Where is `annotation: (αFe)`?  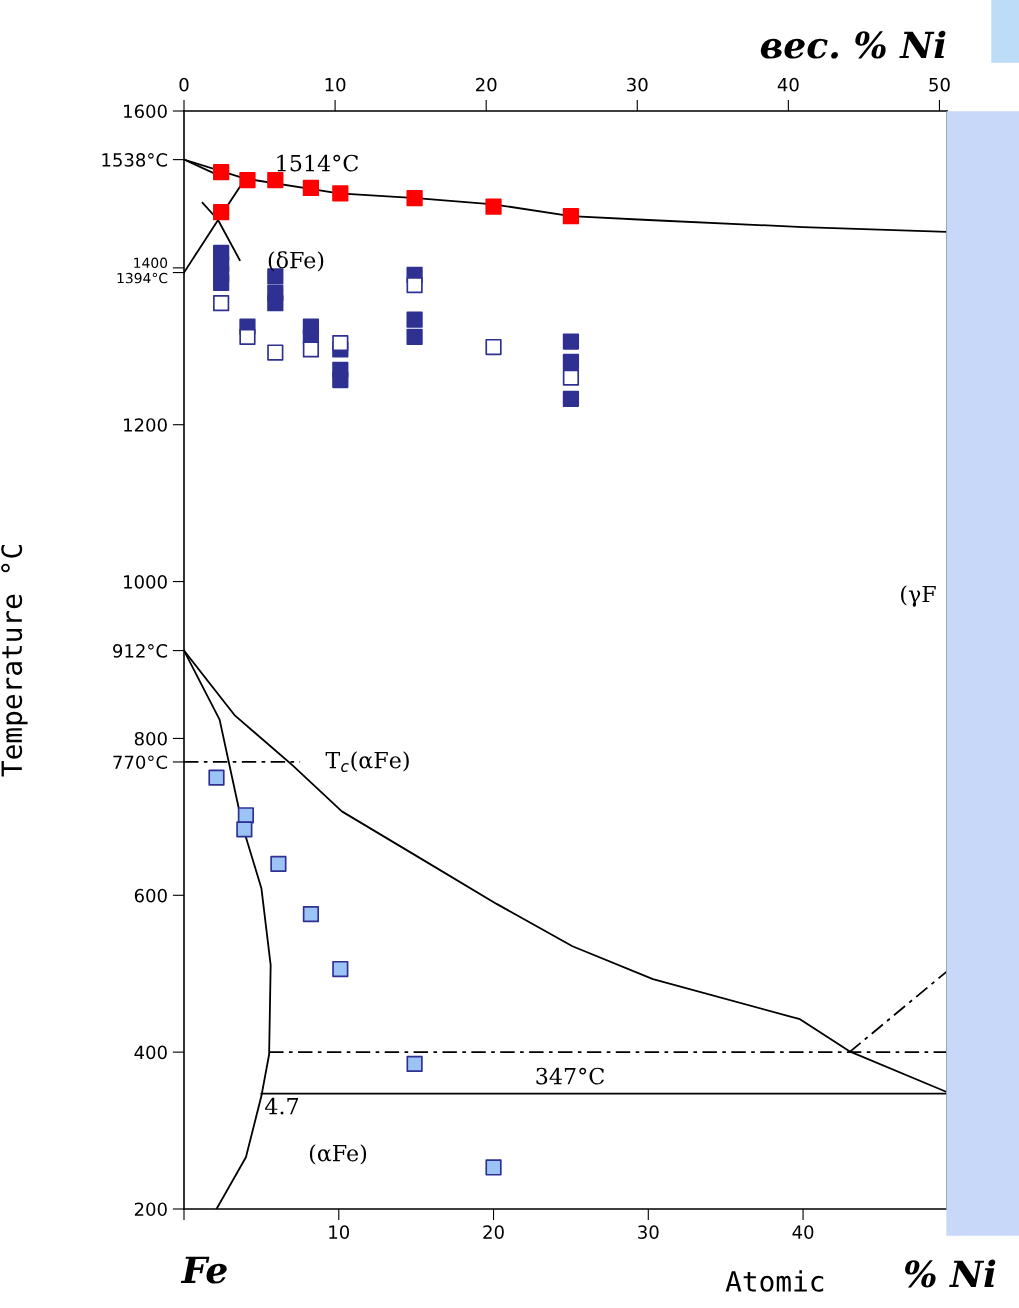 annotation: (αFe) is located at coordinates (338, 1154).